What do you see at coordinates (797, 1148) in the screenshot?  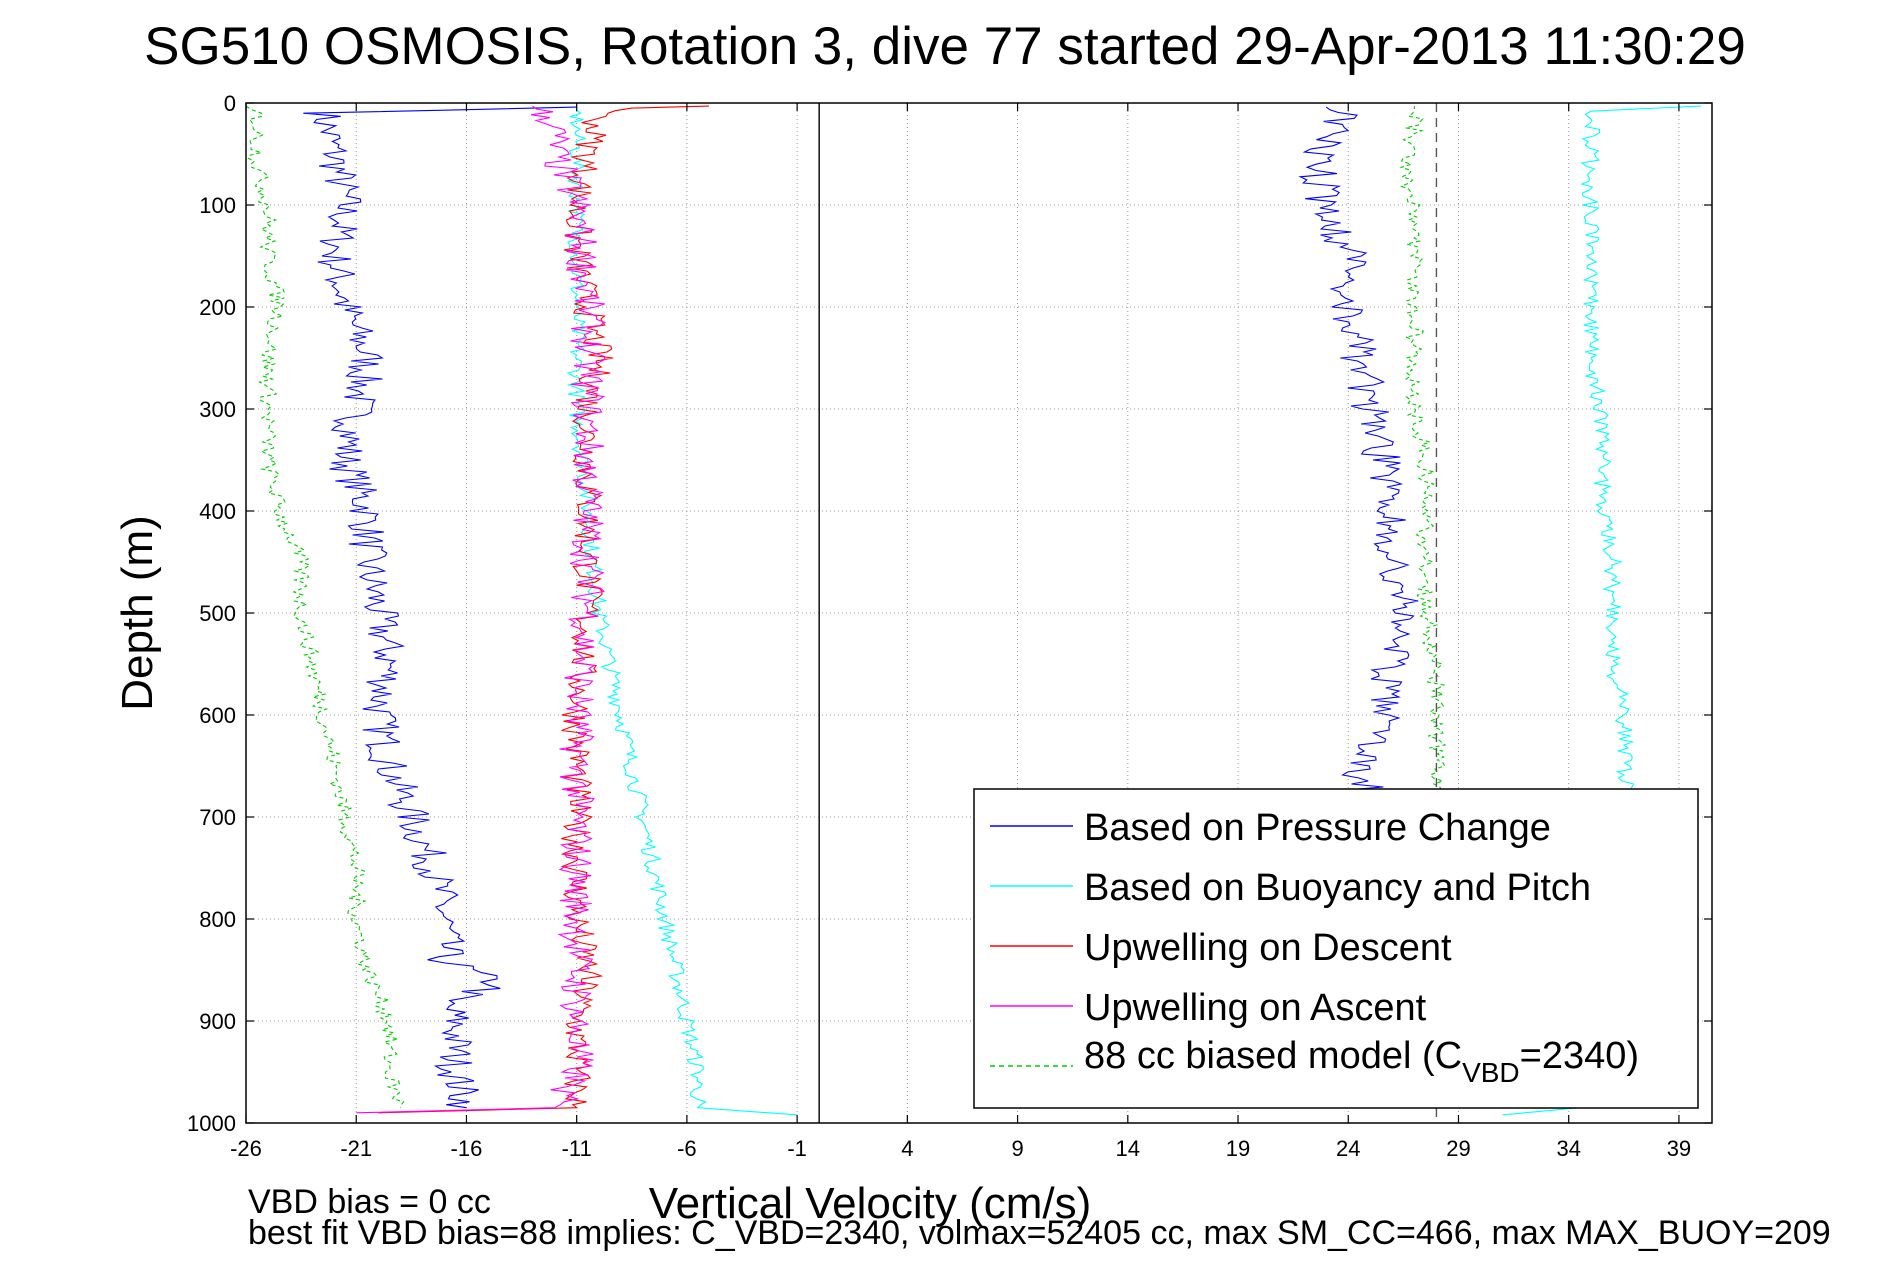 I see `x-tick-label: -1` at bounding box center [797, 1148].